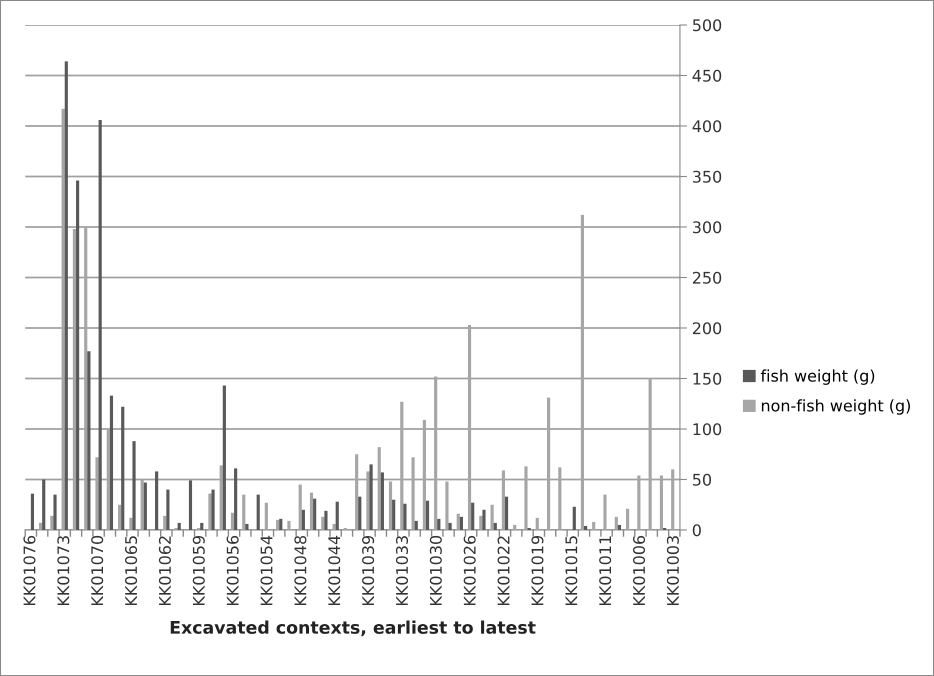  Describe the element at coordinates (300, 571) in the screenshot. I see `x-tick-label: KK01048` at that location.